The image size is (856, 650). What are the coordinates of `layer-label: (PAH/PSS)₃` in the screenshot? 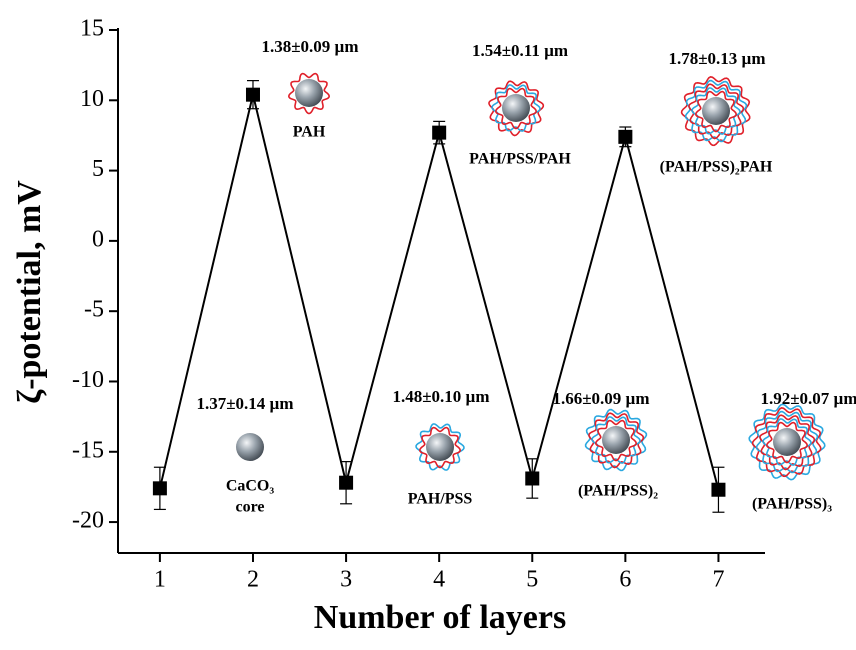 It's located at (792, 504).